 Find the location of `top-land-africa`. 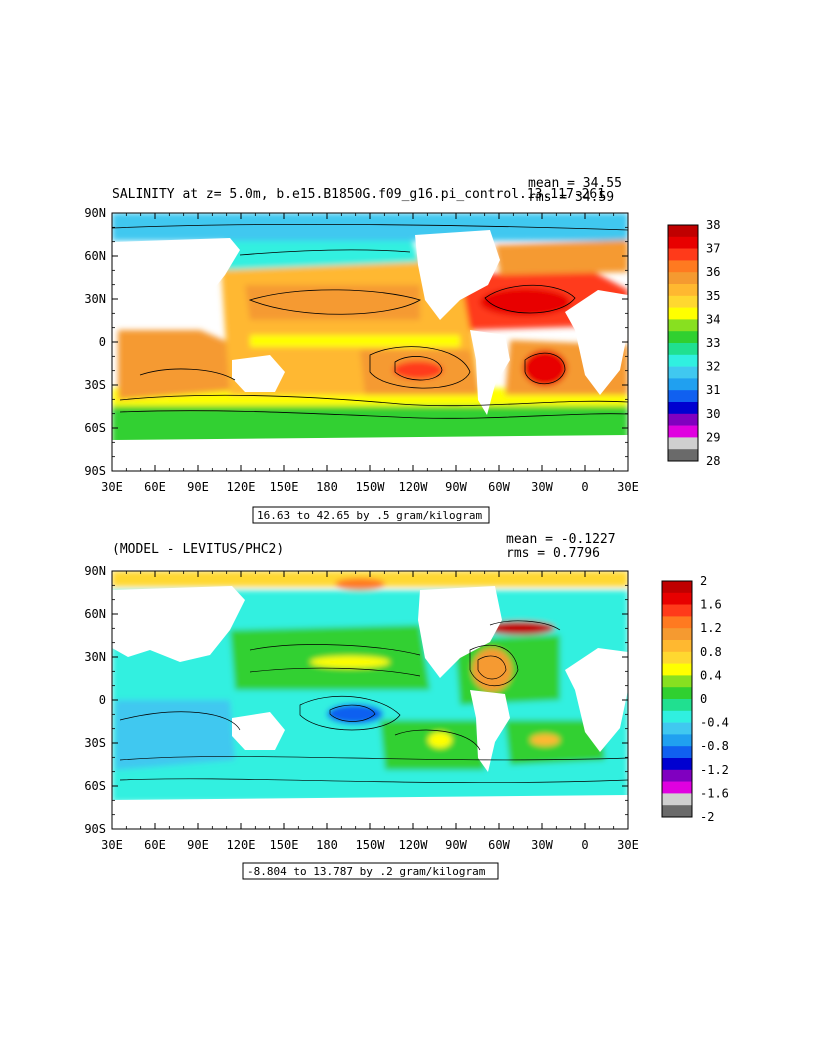

top-land-africa is located at coordinates (596, 342).